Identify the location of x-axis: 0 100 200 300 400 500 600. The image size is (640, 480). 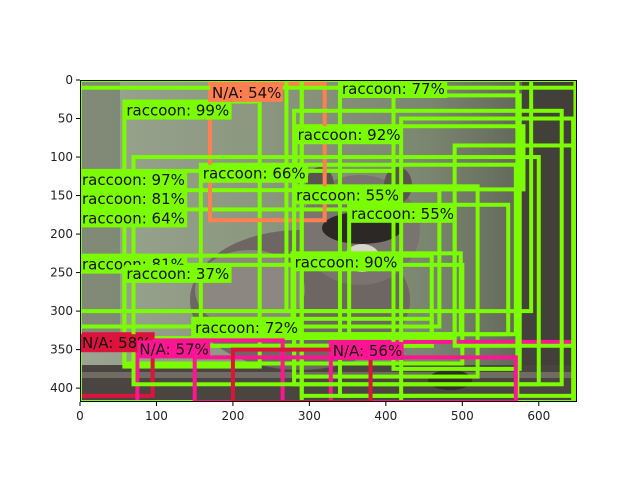
(313, 412).